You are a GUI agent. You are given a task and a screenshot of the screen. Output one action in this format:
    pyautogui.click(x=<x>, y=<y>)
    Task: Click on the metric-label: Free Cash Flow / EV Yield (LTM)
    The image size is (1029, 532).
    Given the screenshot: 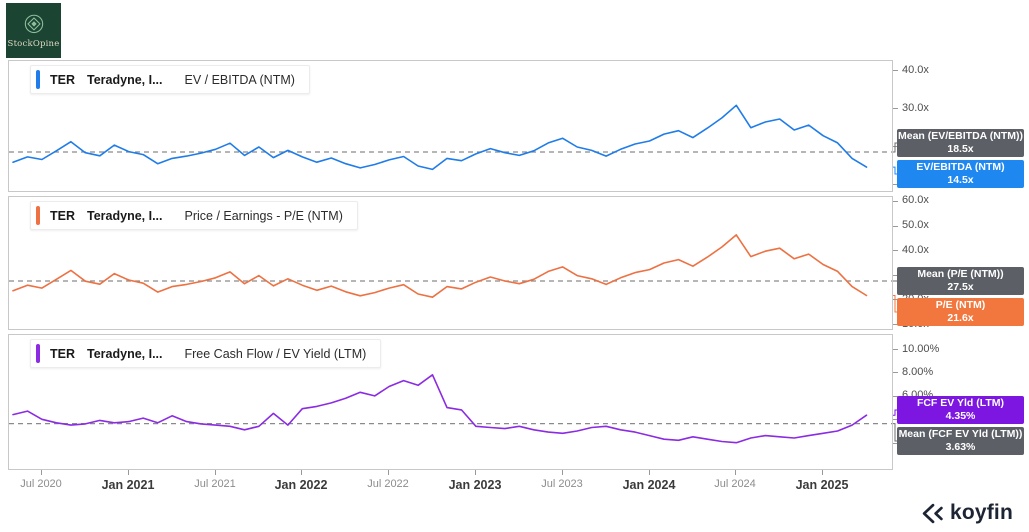 What is the action you would take?
    pyautogui.click(x=275, y=353)
    